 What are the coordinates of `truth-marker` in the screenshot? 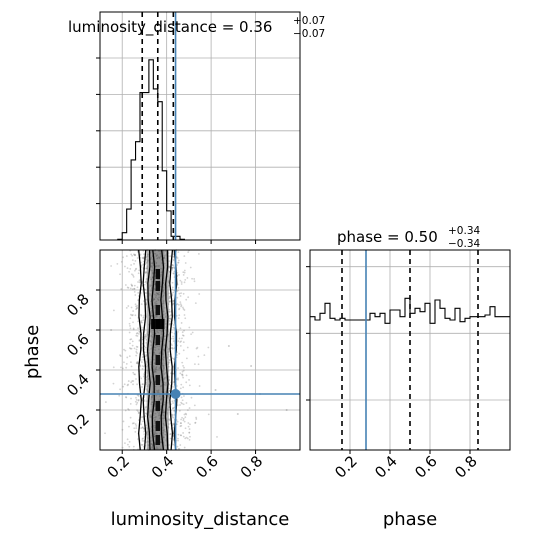 It's located at (175, 394).